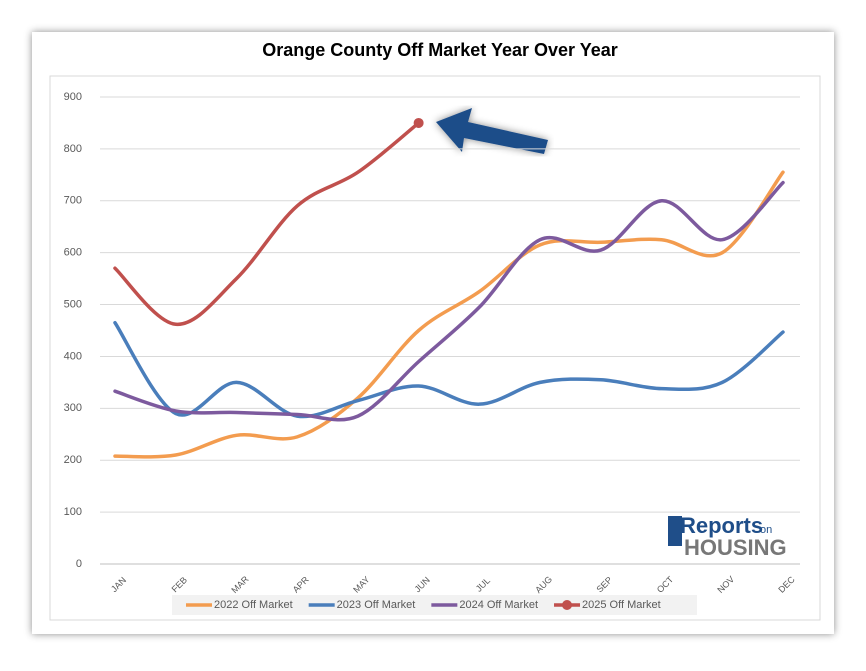 The width and height of the screenshot is (866, 671). Describe the element at coordinates (492, 131) in the screenshot. I see `arrow` at that location.